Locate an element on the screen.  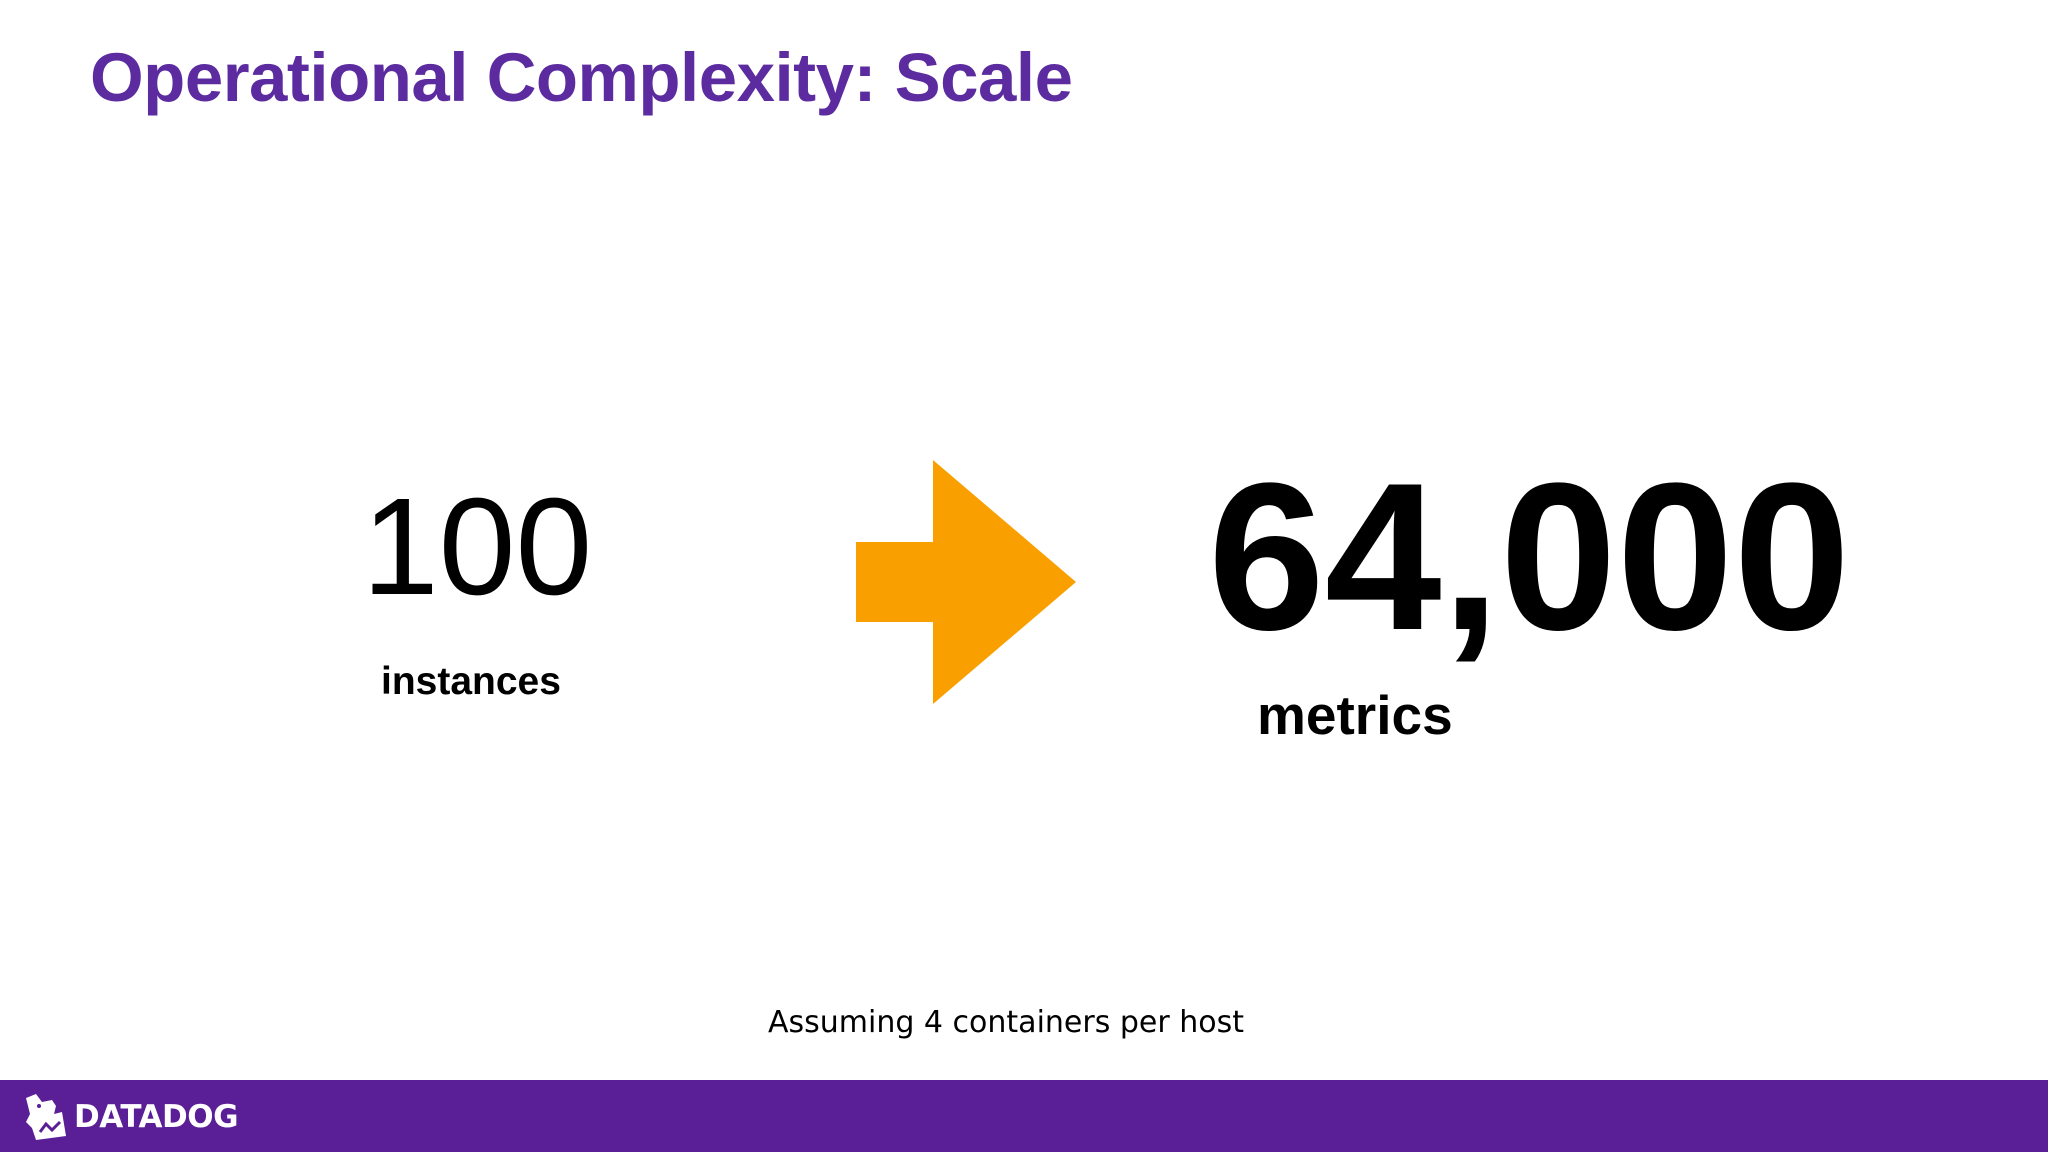
slide-title: Operational Complexity: Scale is located at coordinates (581, 77).